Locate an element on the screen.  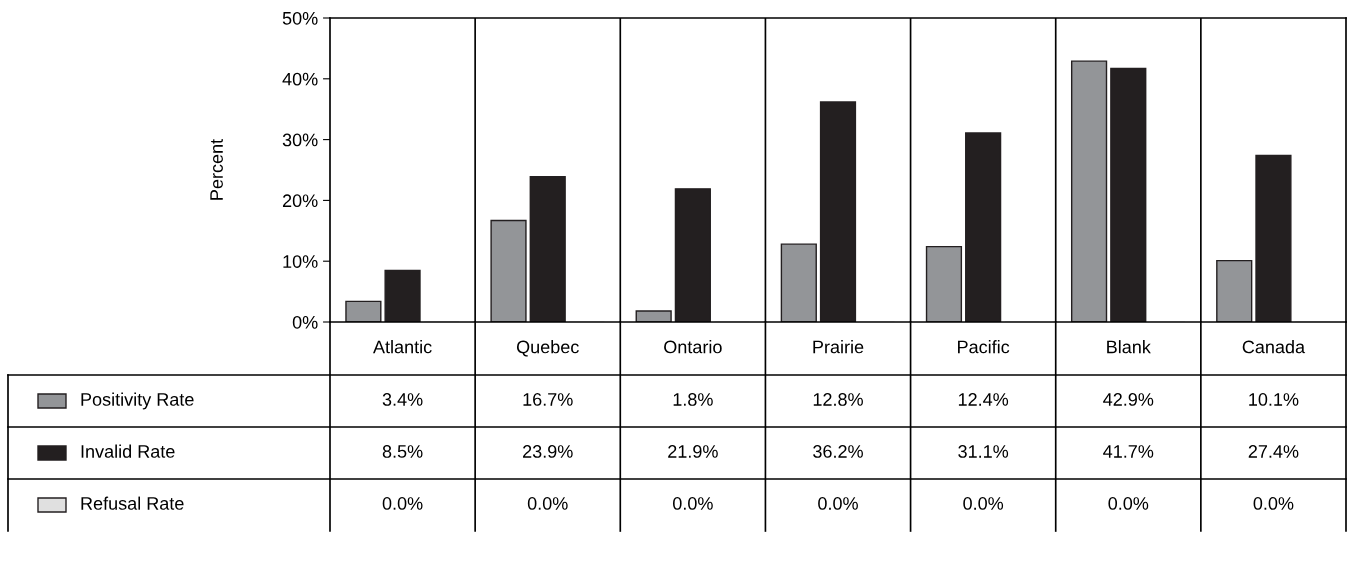
legend-label: Positivity Rate is located at coordinates (137, 401).